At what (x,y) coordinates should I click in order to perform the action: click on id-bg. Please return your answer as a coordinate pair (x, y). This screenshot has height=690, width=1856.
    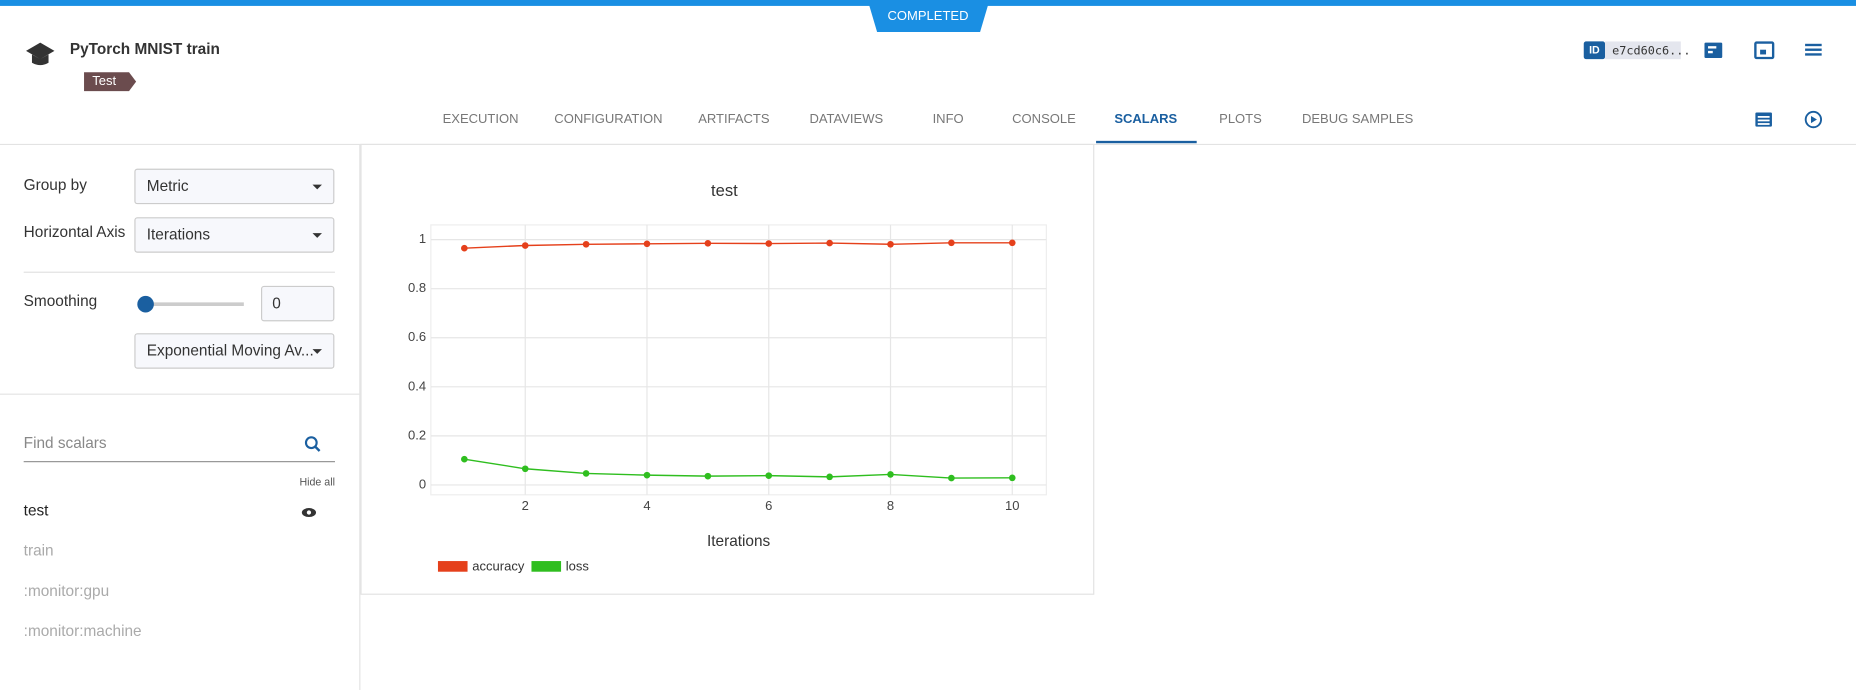
    Looking at the image, I should click on (1643, 50).